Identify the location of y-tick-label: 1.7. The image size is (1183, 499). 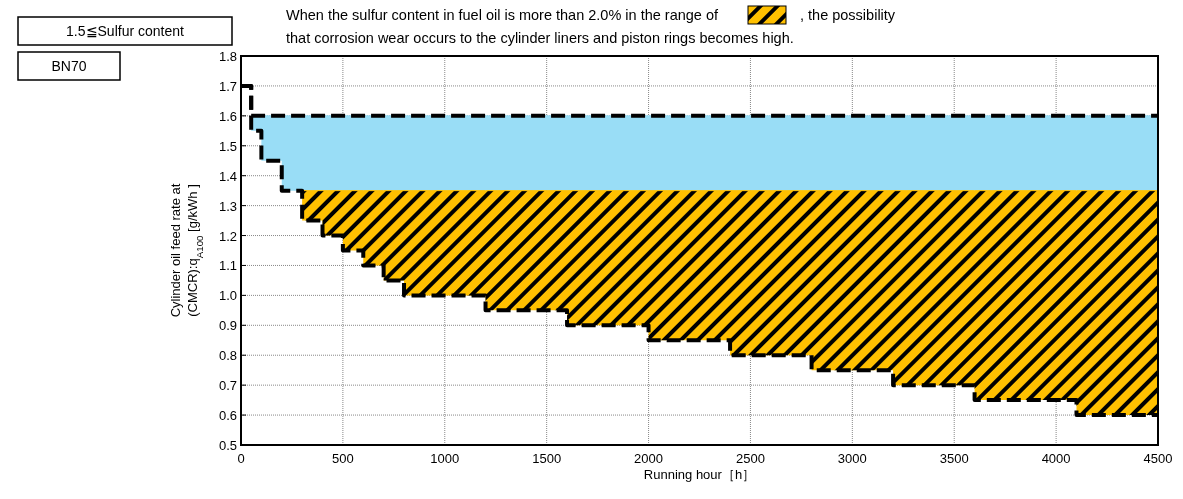
(227, 86).